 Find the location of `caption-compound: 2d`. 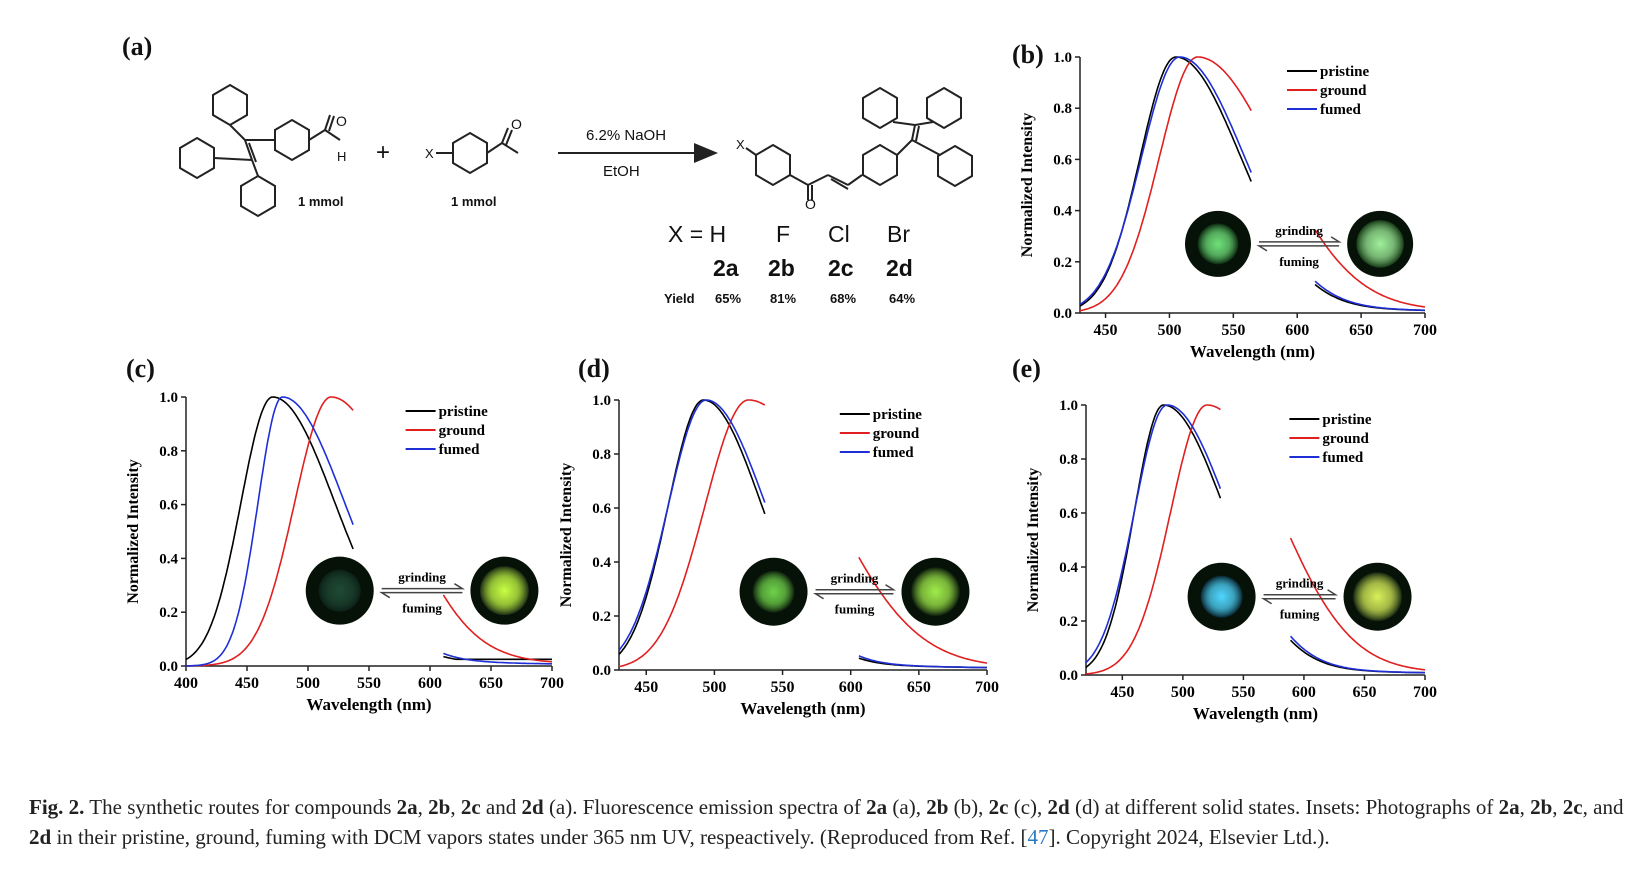

caption-compound: 2d is located at coordinates (40, 837).